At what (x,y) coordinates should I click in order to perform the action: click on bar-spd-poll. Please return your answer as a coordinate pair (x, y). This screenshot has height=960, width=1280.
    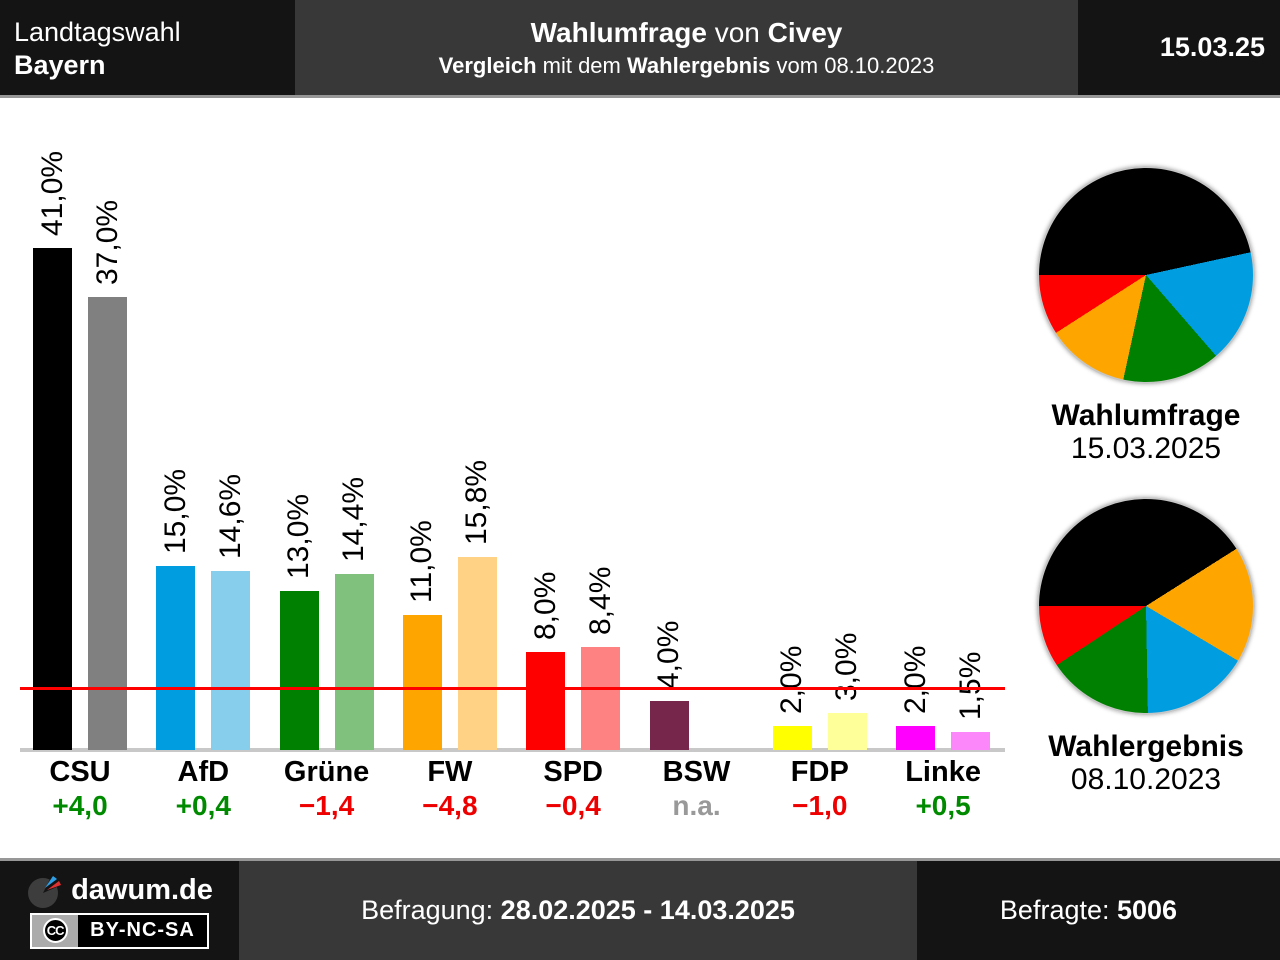
    Looking at the image, I should click on (546, 701).